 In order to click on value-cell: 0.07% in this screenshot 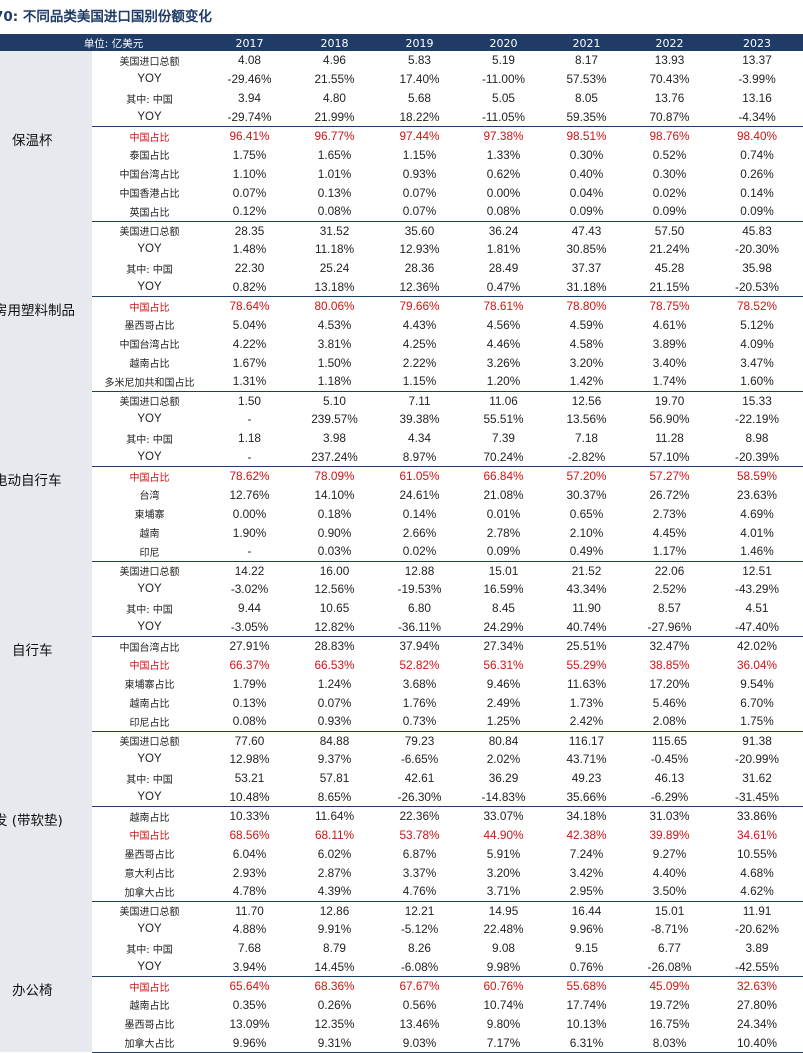, I will do `click(249, 192)`.